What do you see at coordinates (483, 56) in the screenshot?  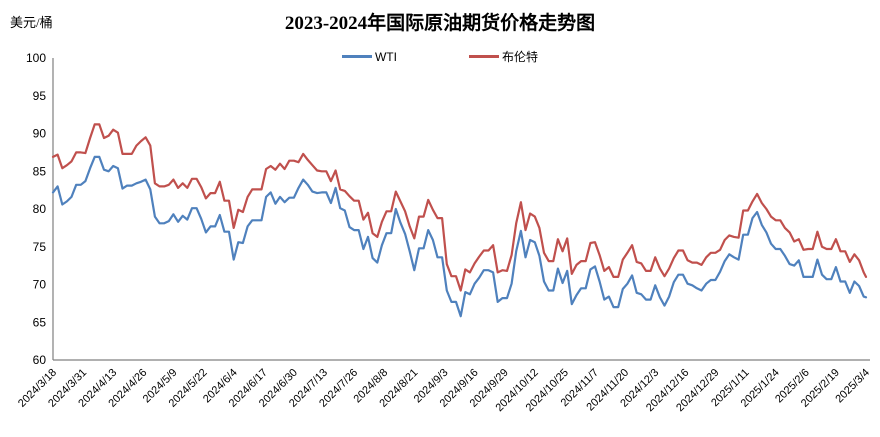 I see `brent-line-swatch-icon` at bounding box center [483, 56].